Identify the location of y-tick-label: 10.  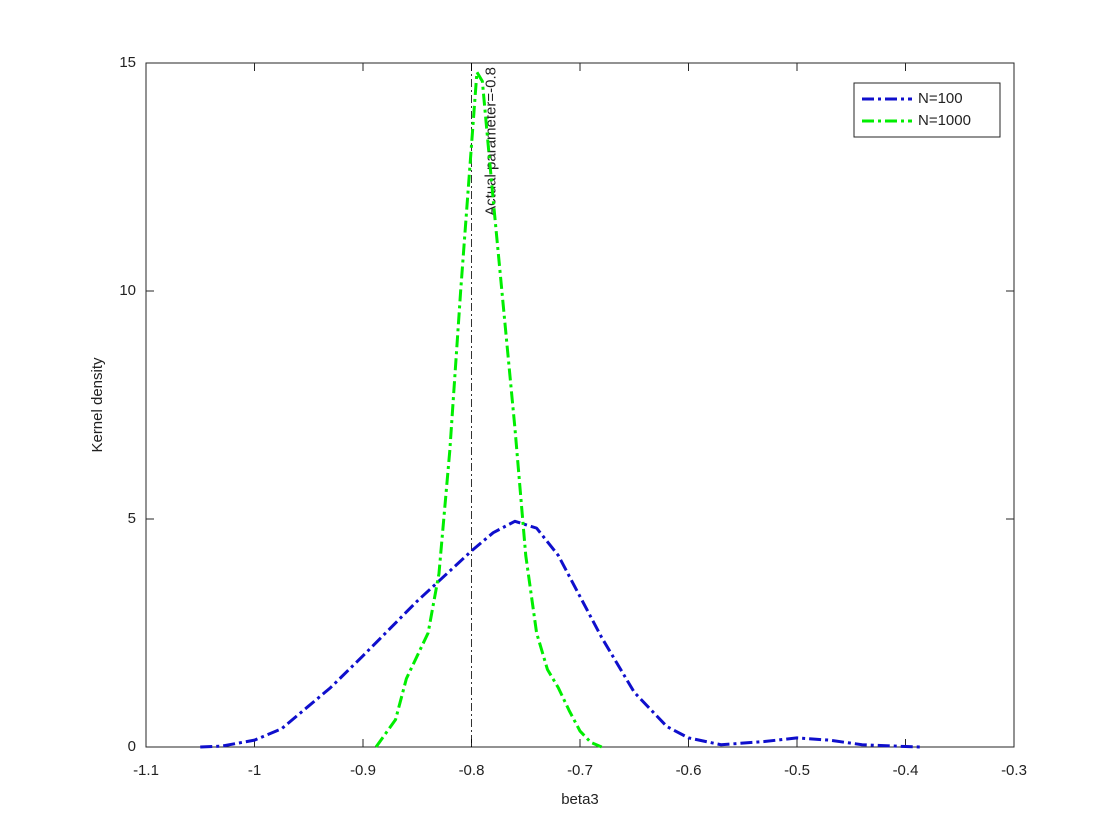
(127, 290).